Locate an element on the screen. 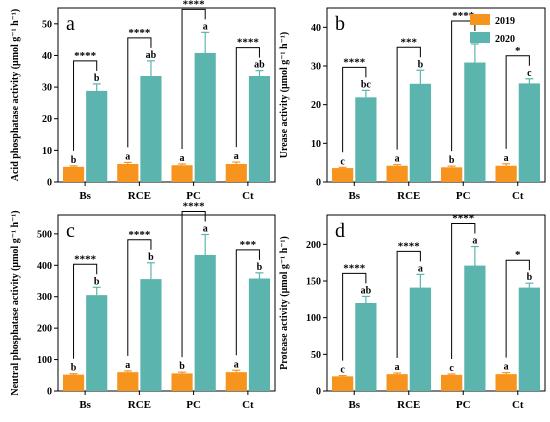 This screenshot has height=422, width=550. y-tick-label: 400 is located at coordinates (44, 266).